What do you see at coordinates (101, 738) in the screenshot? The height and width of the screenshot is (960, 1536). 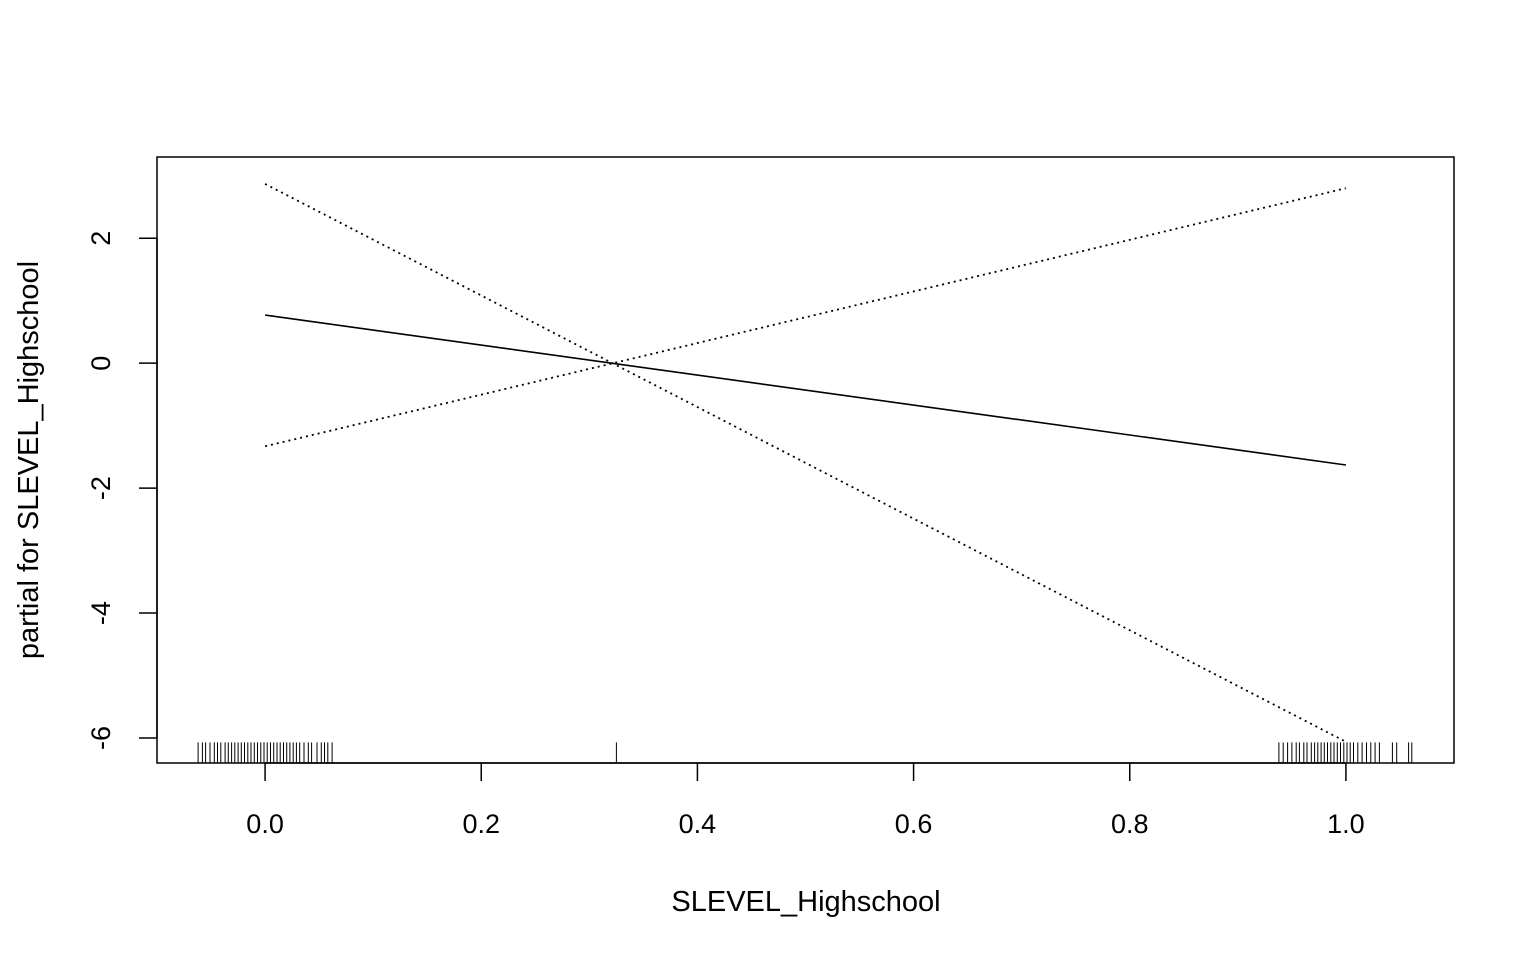 I see `y-tick-label: -6` at bounding box center [101, 738].